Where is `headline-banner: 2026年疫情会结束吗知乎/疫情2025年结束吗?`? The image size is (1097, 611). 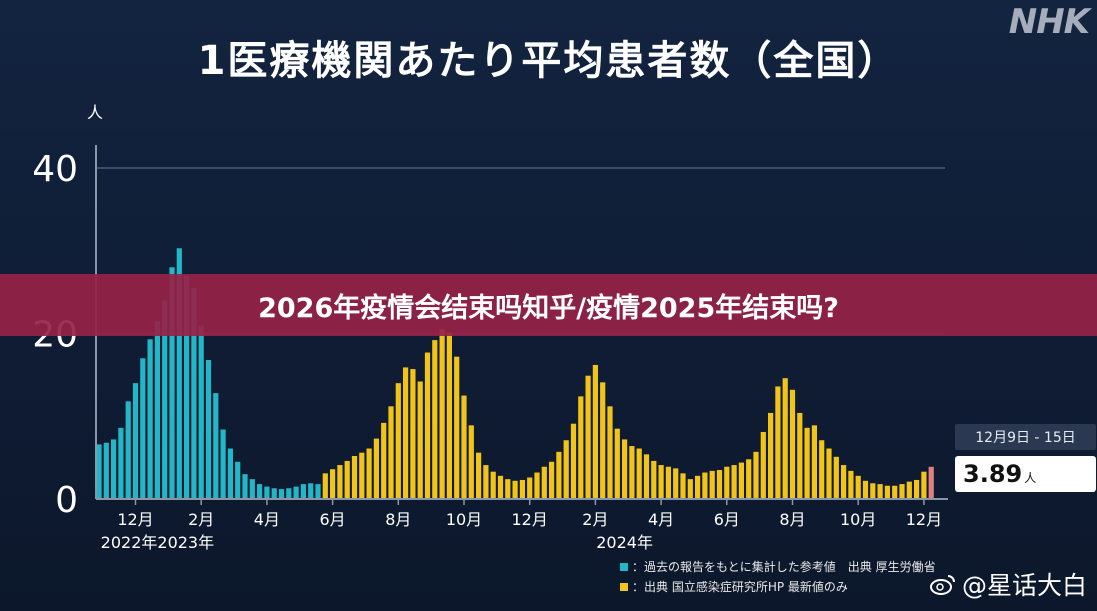
headline-banner: 2026年疫情会结束吗知乎/疫情2025年结束吗? is located at coordinates (548, 305).